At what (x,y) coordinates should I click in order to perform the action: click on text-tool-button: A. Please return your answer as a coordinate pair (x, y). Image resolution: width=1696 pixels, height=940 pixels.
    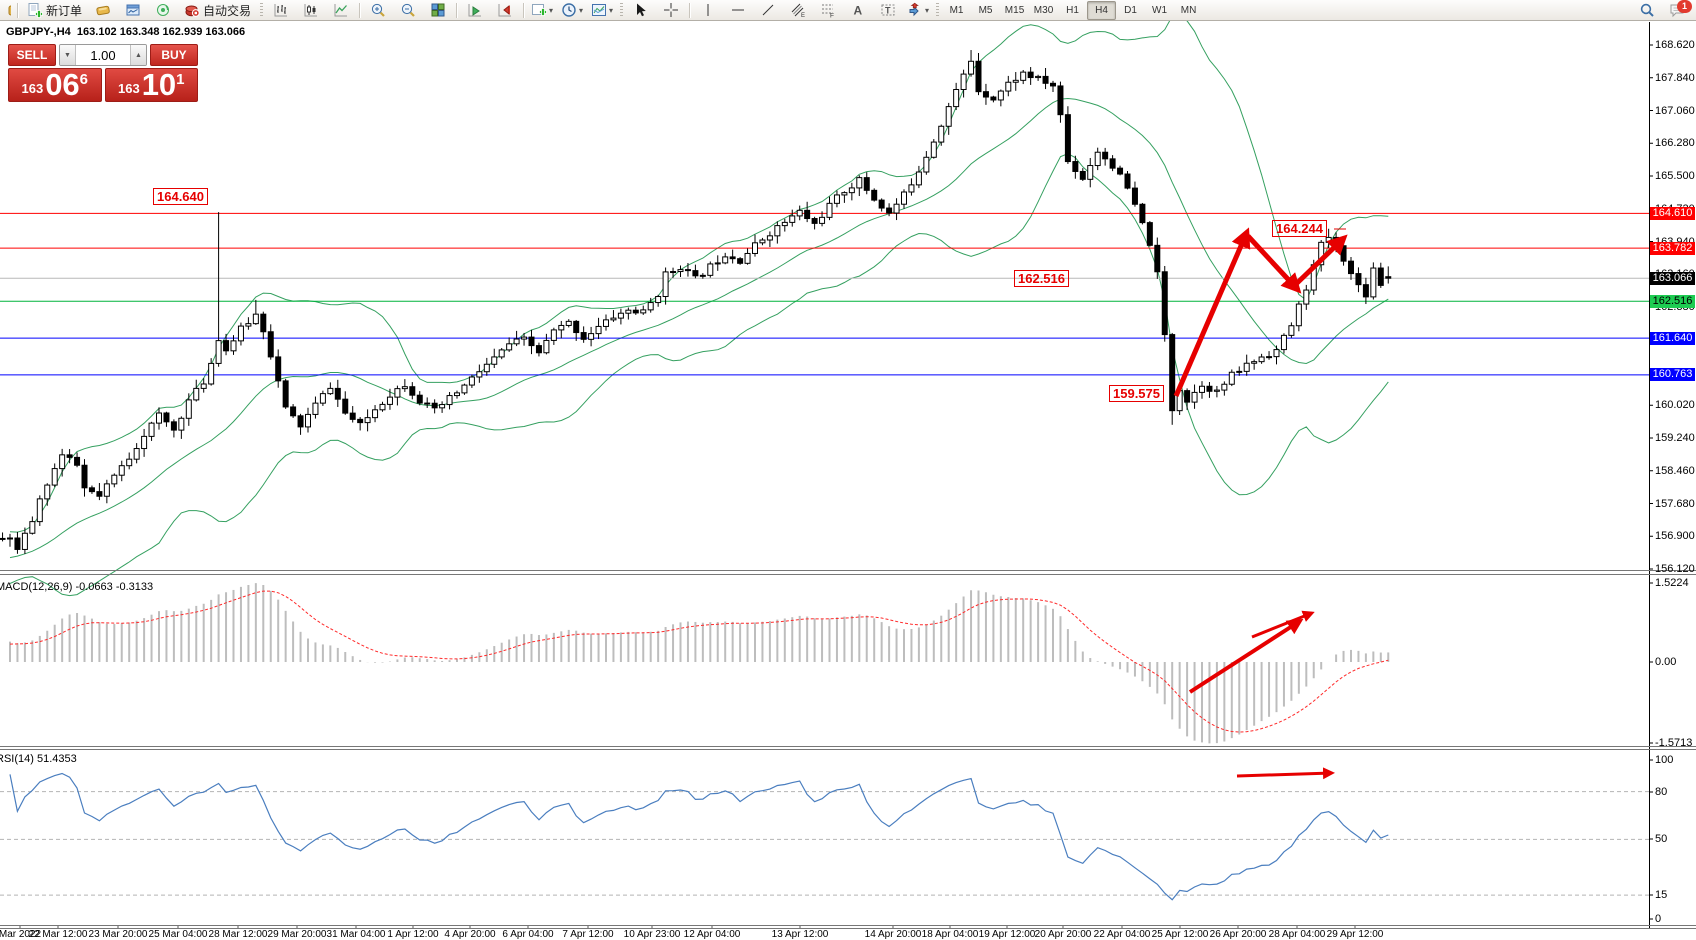
    Looking at the image, I should click on (858, 10).